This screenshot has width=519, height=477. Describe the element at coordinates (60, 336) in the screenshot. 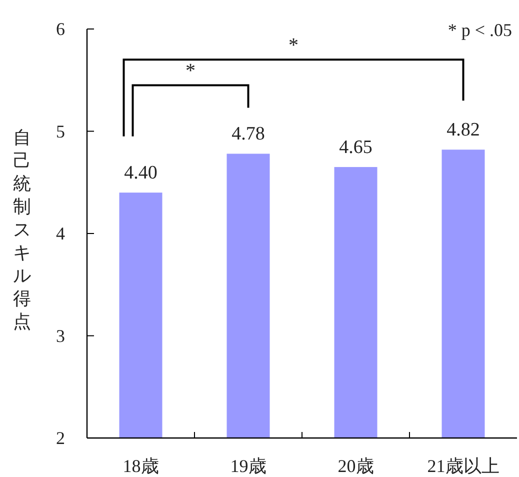

I see `y-tick-label: 3` at that location.